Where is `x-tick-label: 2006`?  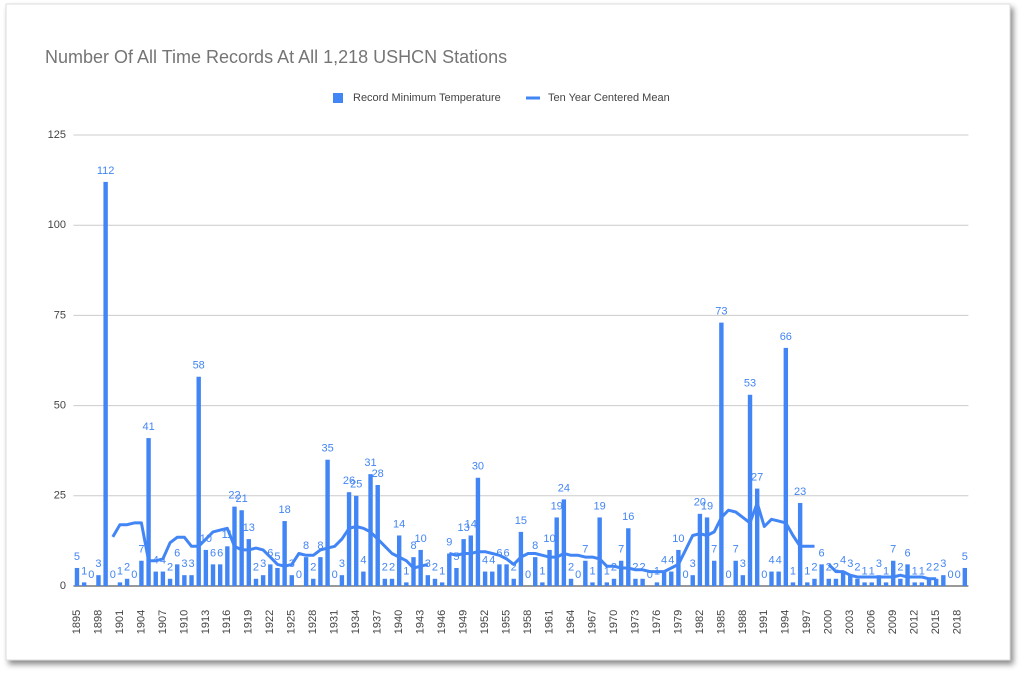 x-tick-label: 2006 is located at coordinates (872, 622).